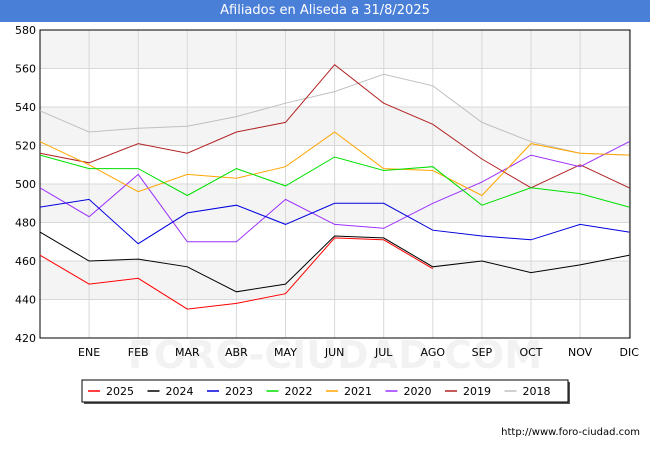 This screenshot has width=650, height=450. Describe the element at coordinates (570, 432) in the screenshot. I see `footer-url: http://www.foro-ciudad.com` at that location.